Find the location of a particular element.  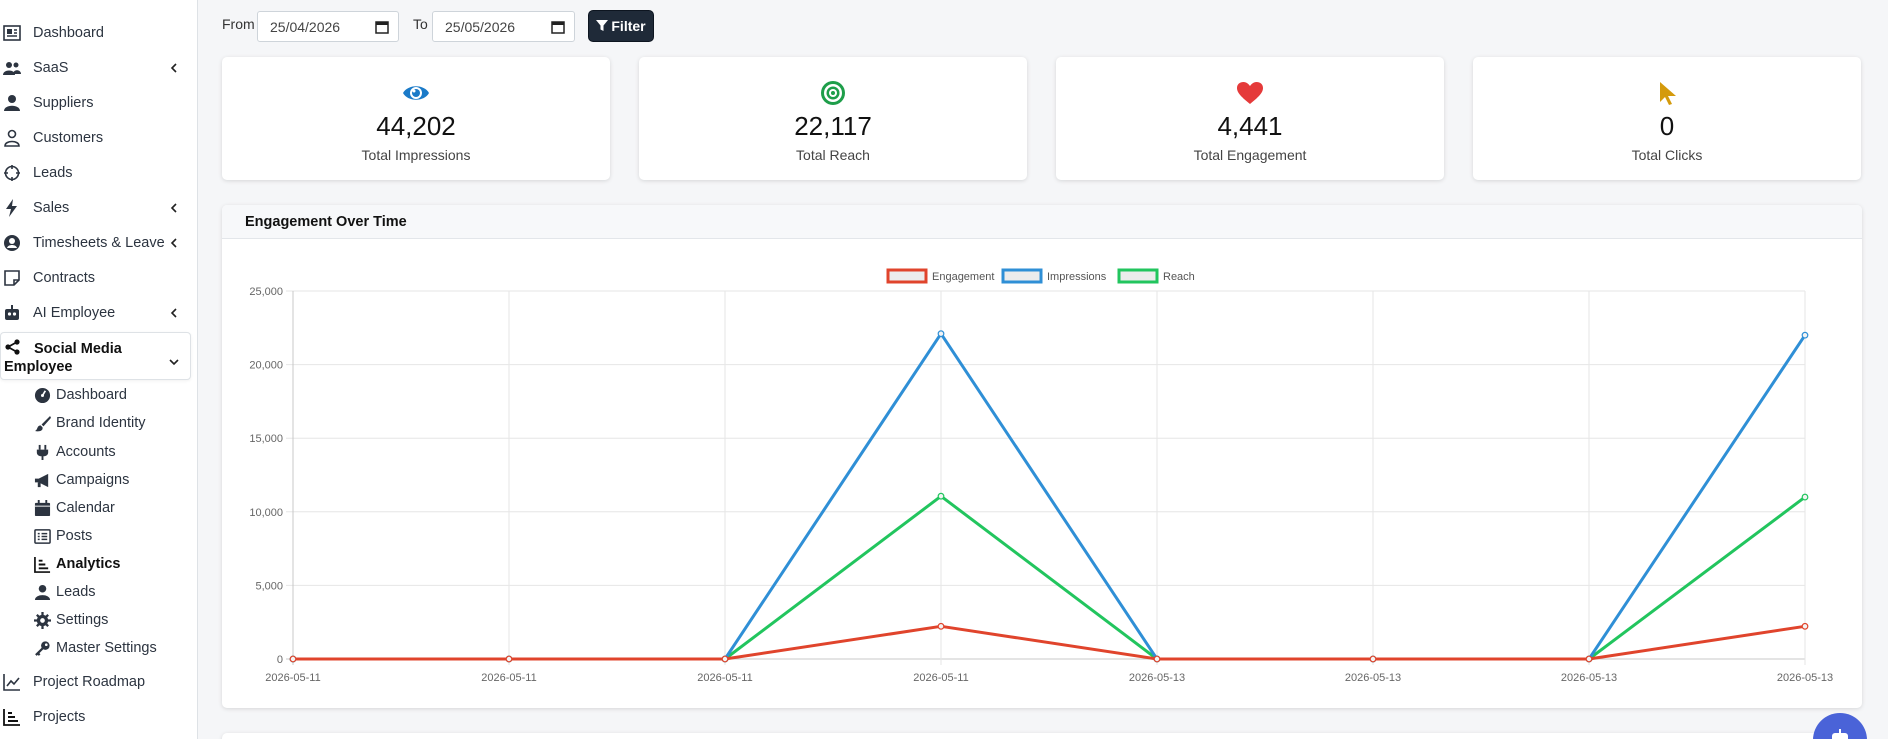

funnel-icon is located at coordinates (602, 26).